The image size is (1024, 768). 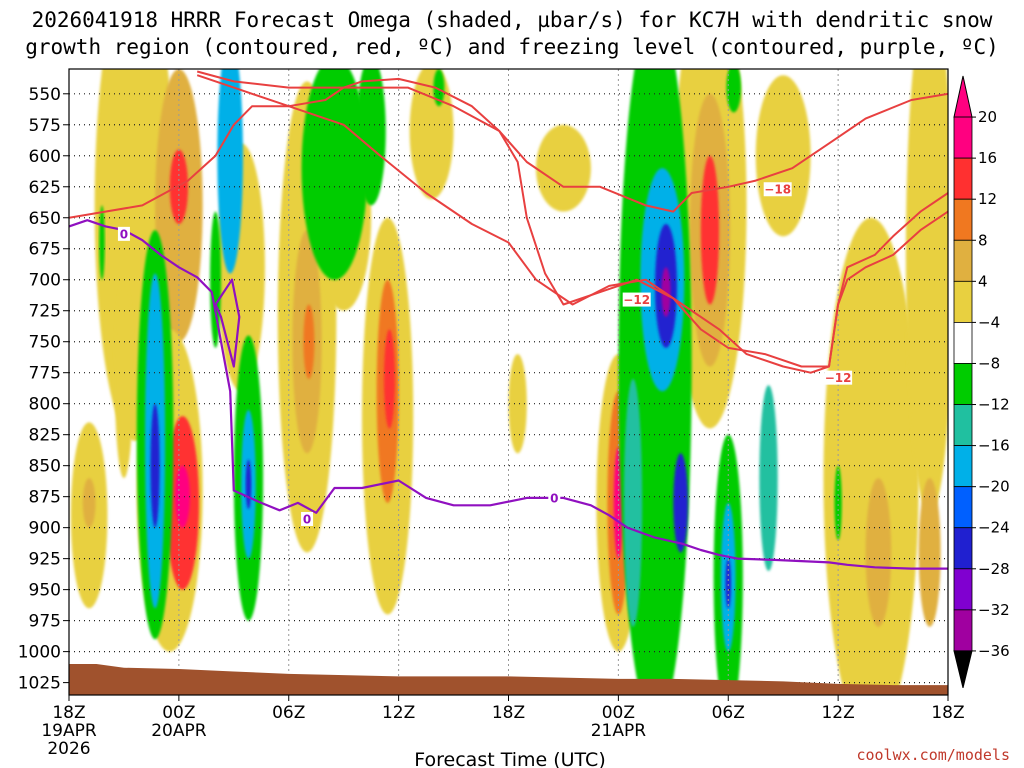 What do you see at coordinates (837, 713) in the screenshot?
I see `x-tick-label-7: 12Z` at bounding box center [837, 713].